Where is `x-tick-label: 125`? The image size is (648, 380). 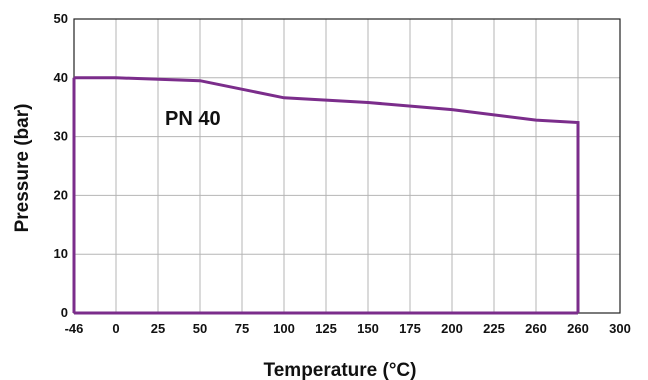 x-tick-label: 125 is located at coordinates (326, 328).